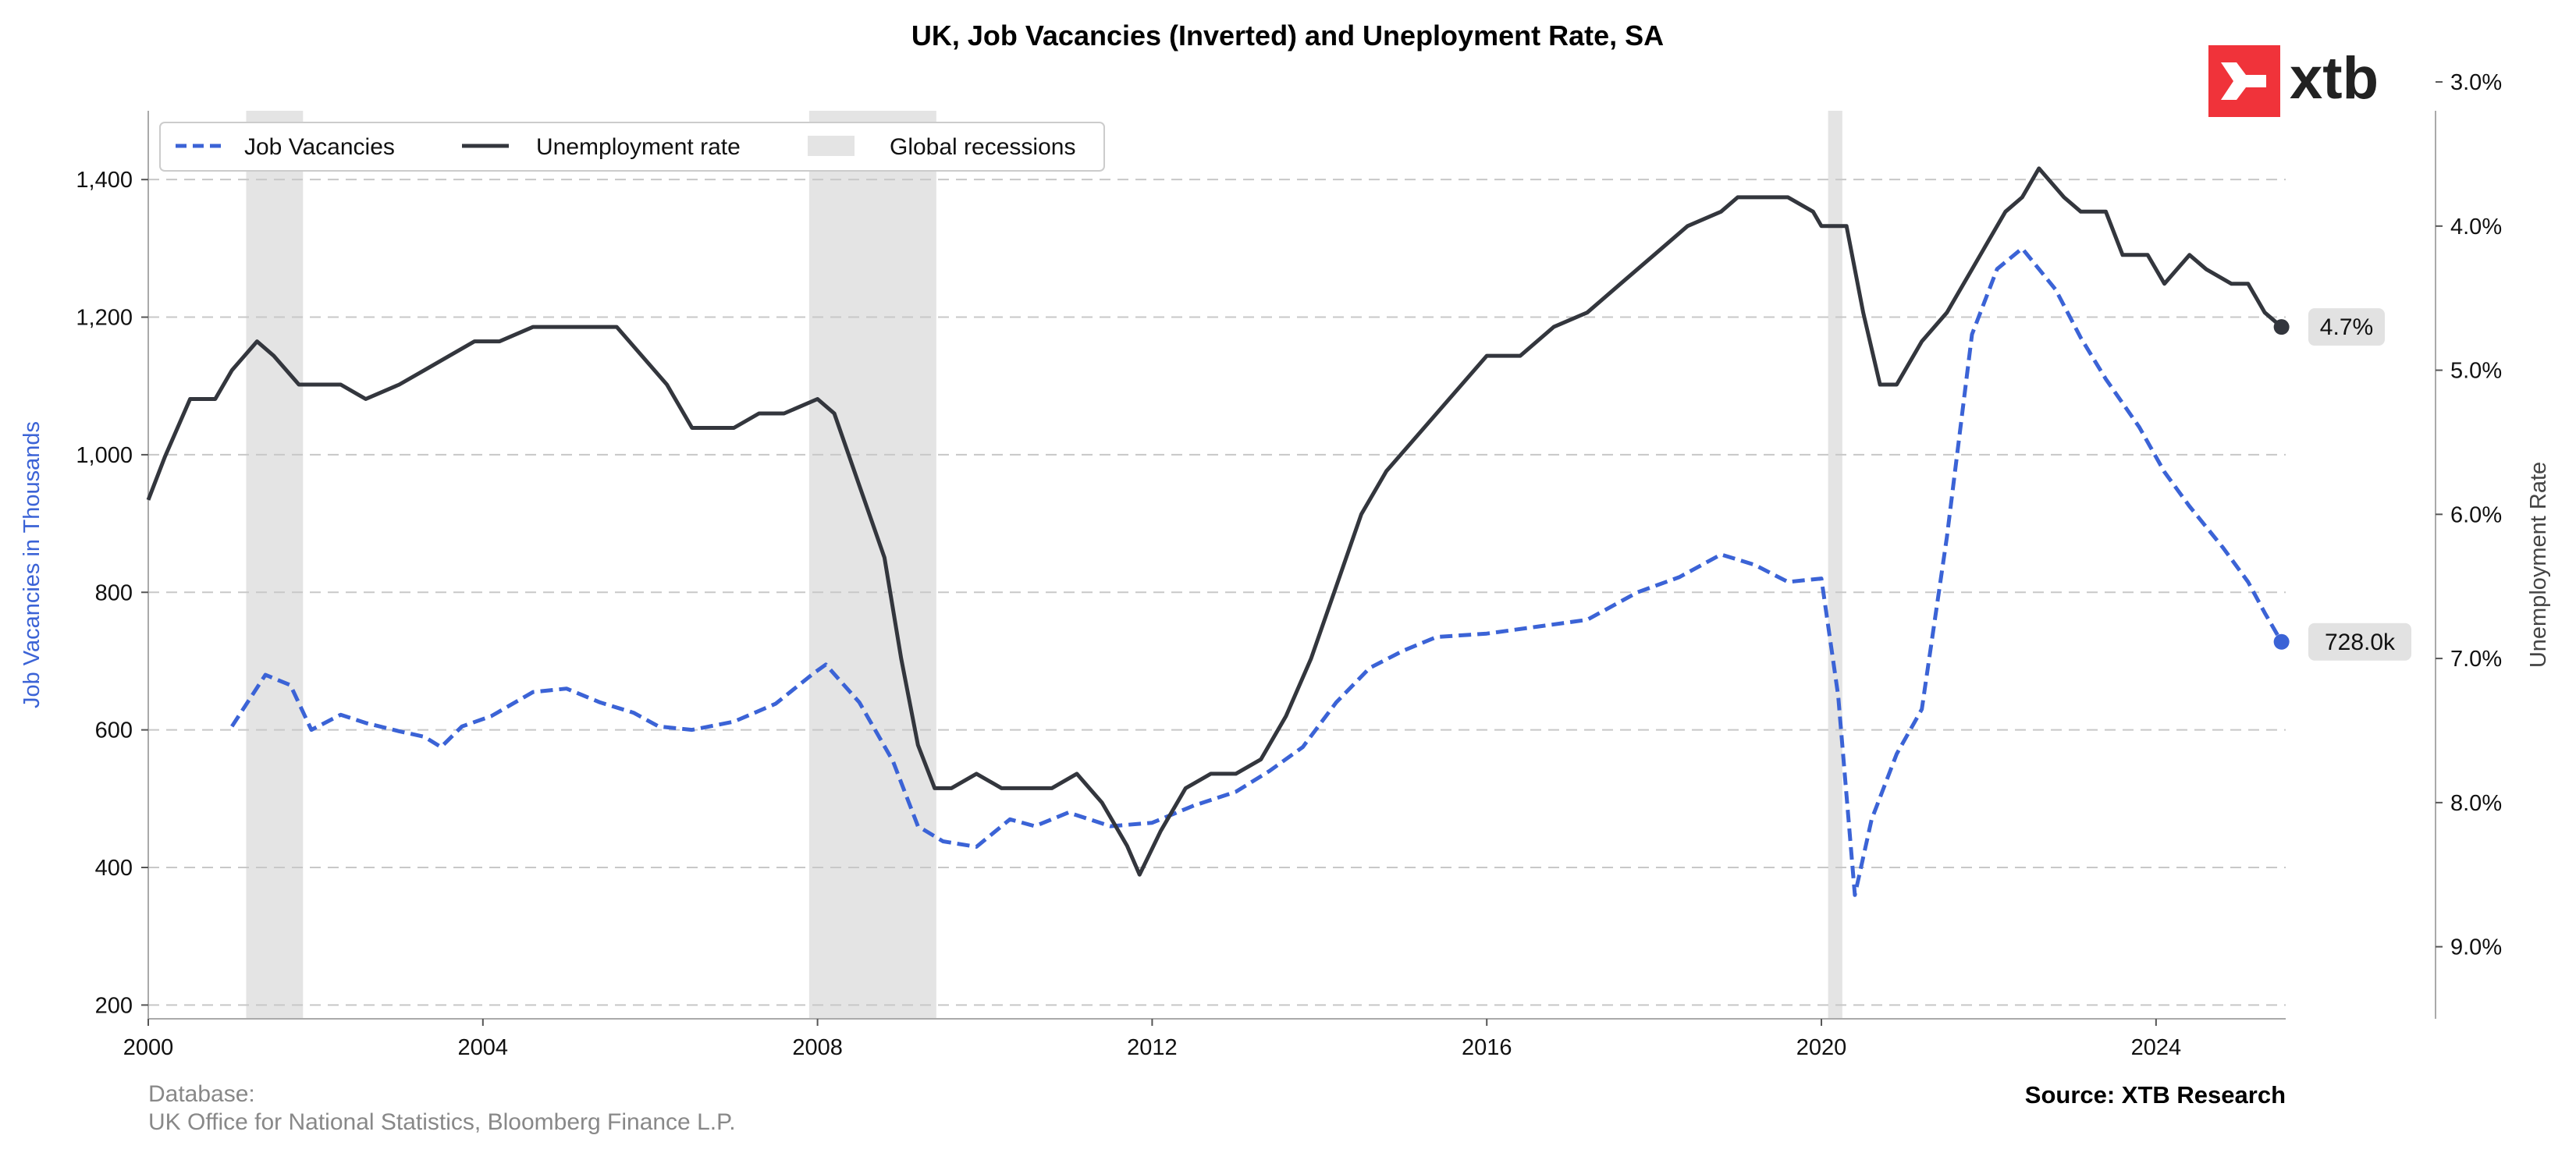 The height and width of the screenshot is (1160, 2576). Describe the element at coordinates (319, 147) in the screenshot. I see `legend-label-job-vacancies: Job Vacancies` at that location.